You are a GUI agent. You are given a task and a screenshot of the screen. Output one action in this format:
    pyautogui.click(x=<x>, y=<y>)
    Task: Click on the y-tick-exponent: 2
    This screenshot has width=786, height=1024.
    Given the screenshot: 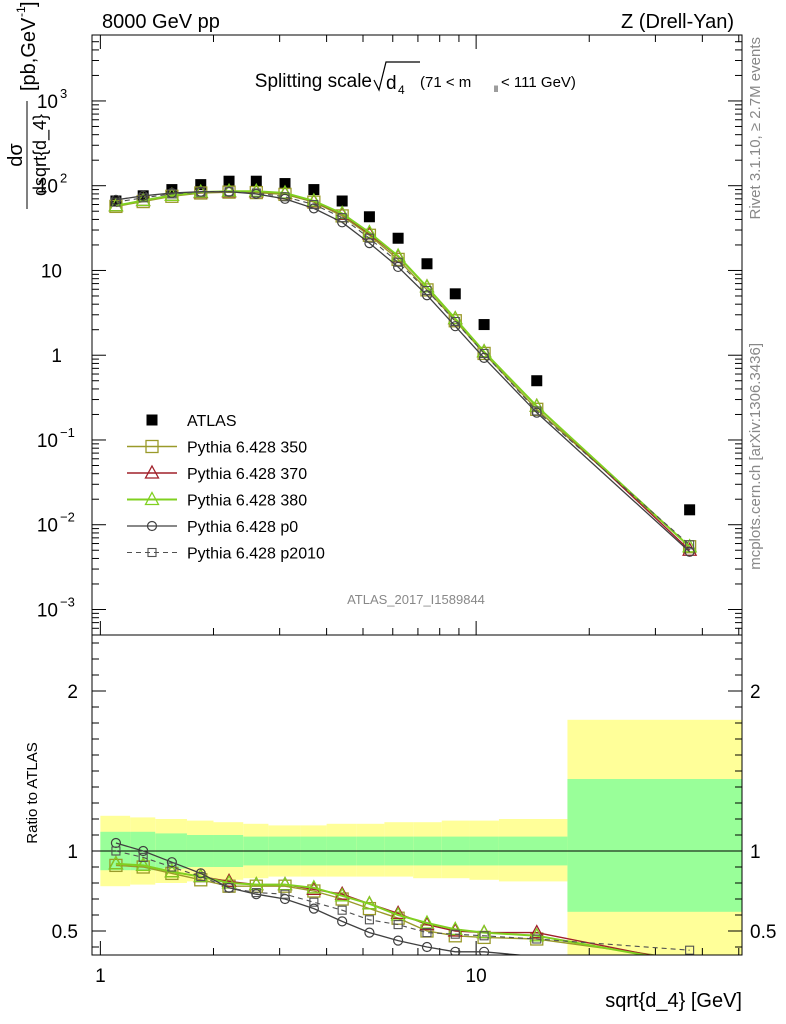 What is the action you would take?
    pyautogui.click(x=63, y=178)
    